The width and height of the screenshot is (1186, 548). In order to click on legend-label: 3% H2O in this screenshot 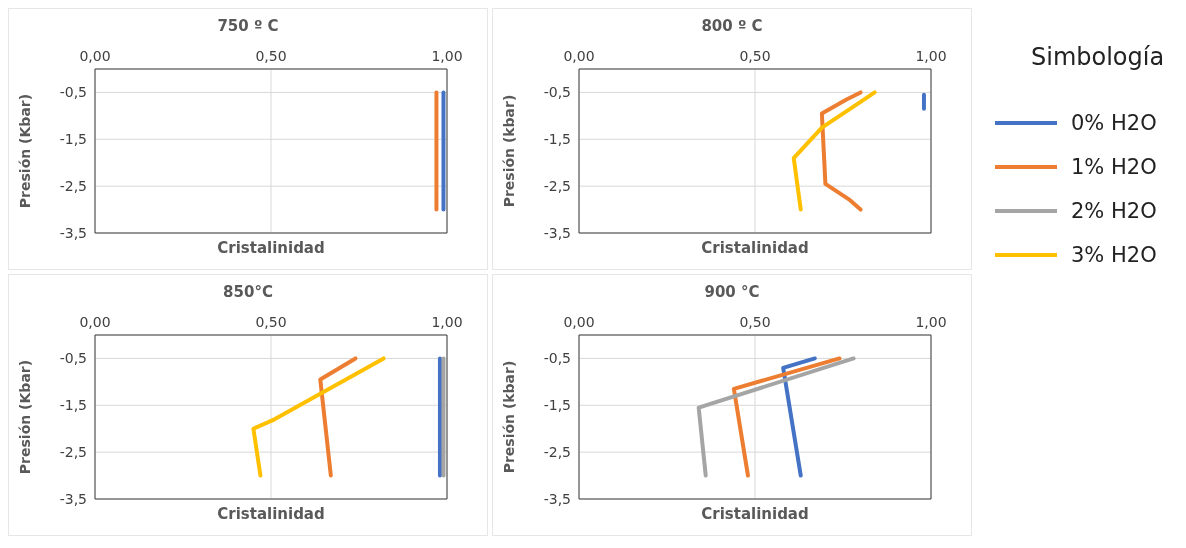, I will do `click(1114, 255)`.